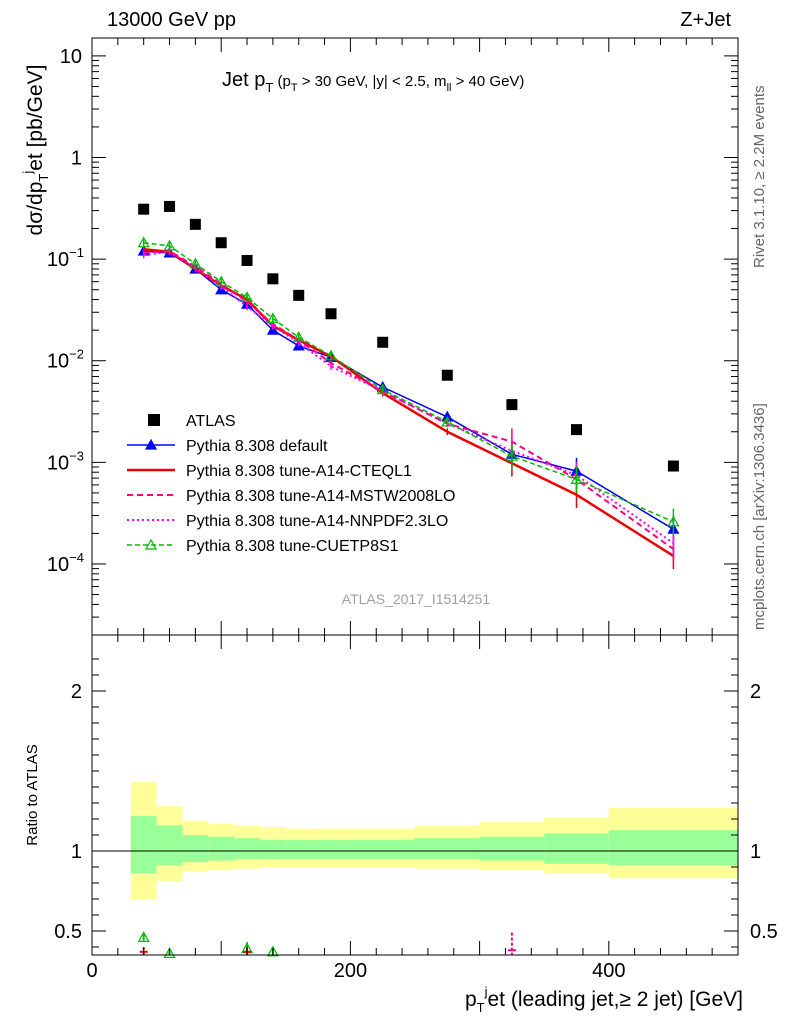 The width and height of the screenshot is (786, 1024). What do you see at coordinates (616, 999) in the screenshot?
I see `xlabel-b: et (leading jet,≥ 2 jet) [GeV]` at bounding box center [616, 999].